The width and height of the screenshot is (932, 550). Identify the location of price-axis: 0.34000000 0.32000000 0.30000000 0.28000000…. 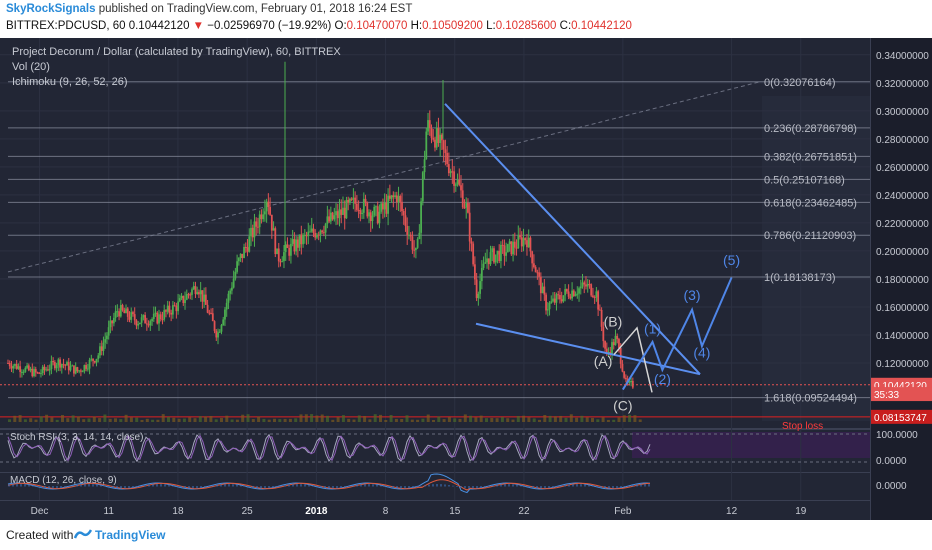
(902, 271).